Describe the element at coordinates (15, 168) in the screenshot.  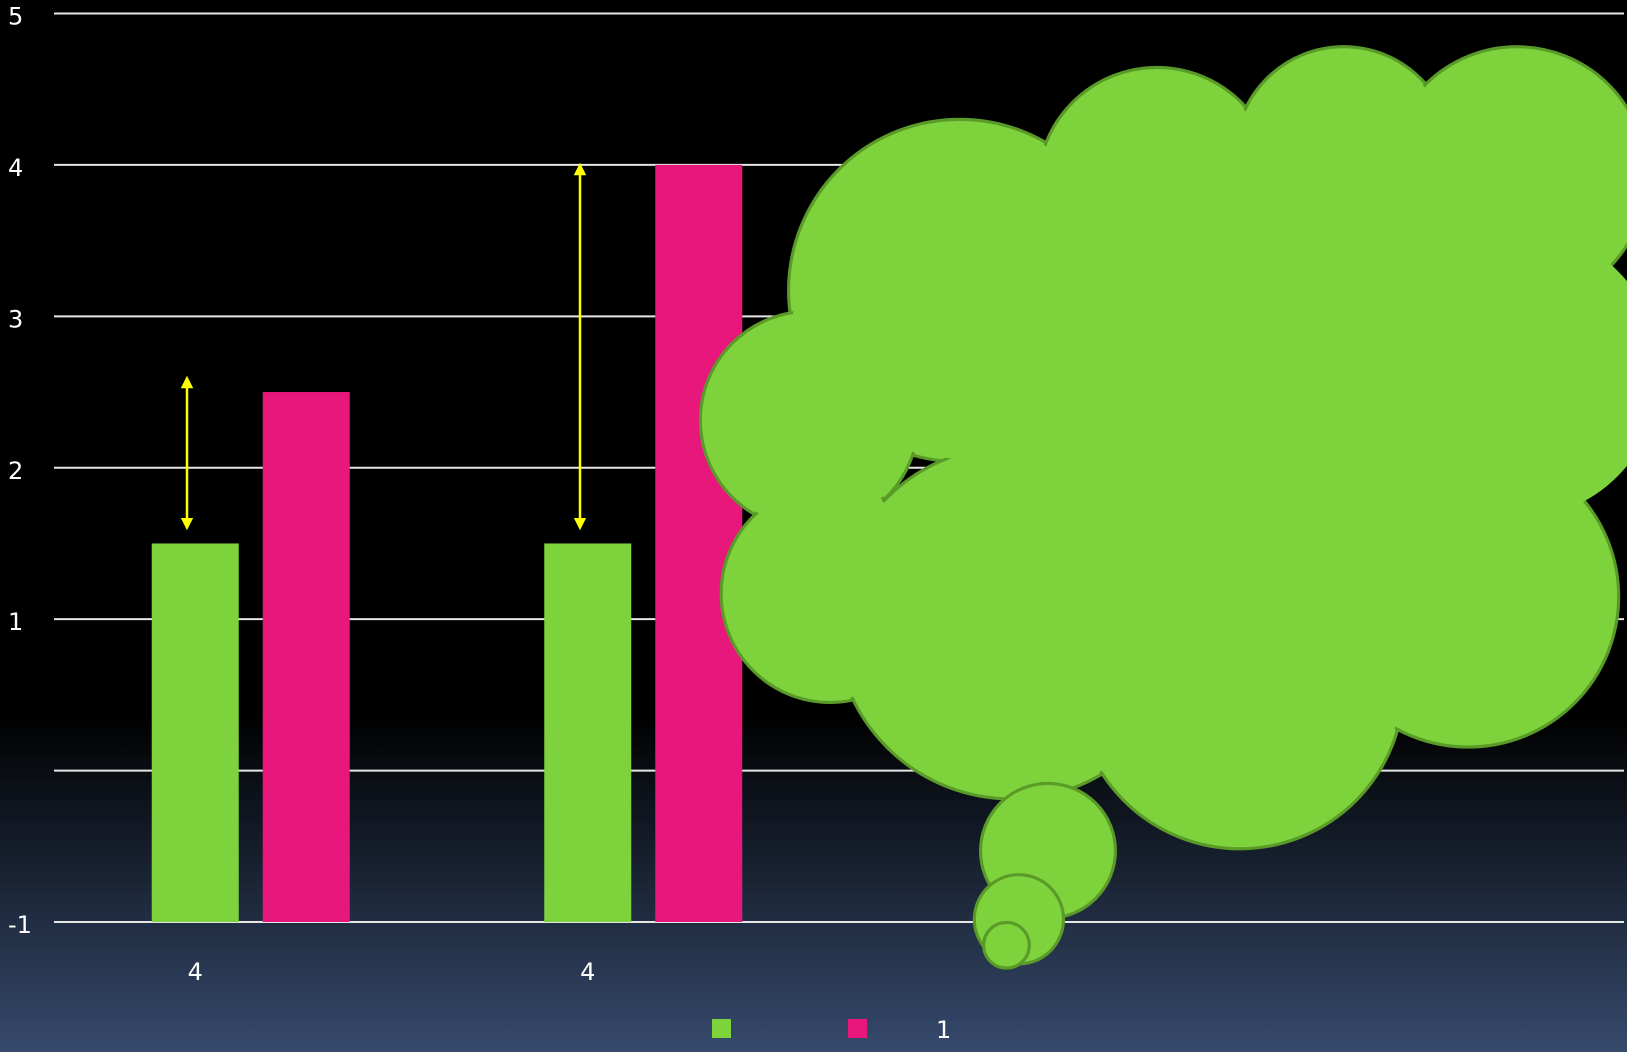
I see `y-tick-label: 4` at that location.